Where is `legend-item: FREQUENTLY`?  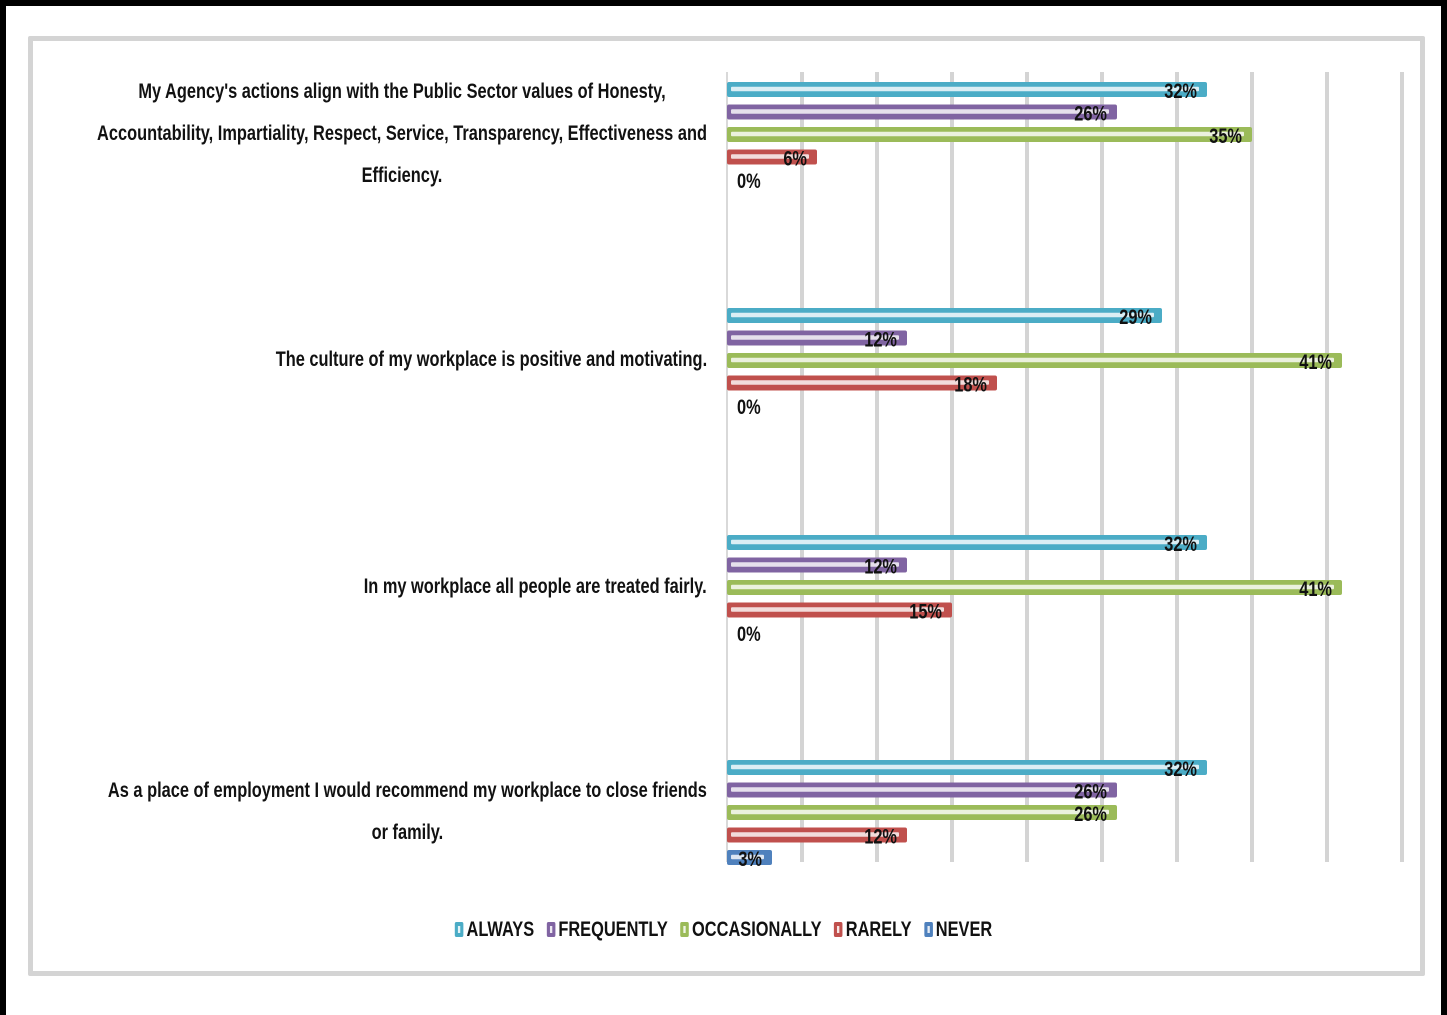
legend-item: FREQUENTLY is located at coordinates (607, 930).